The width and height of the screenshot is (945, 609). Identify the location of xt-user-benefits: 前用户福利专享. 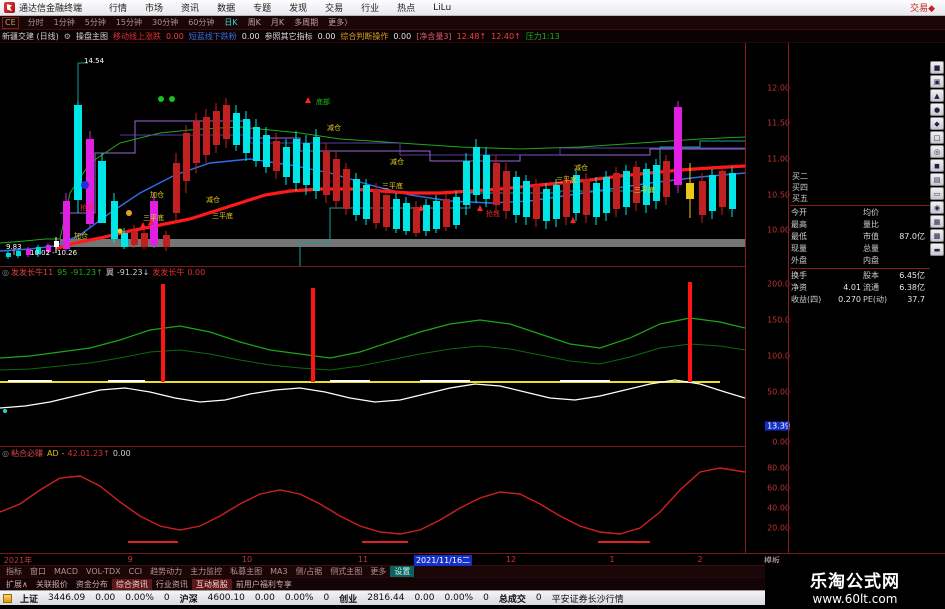
(263, 584).